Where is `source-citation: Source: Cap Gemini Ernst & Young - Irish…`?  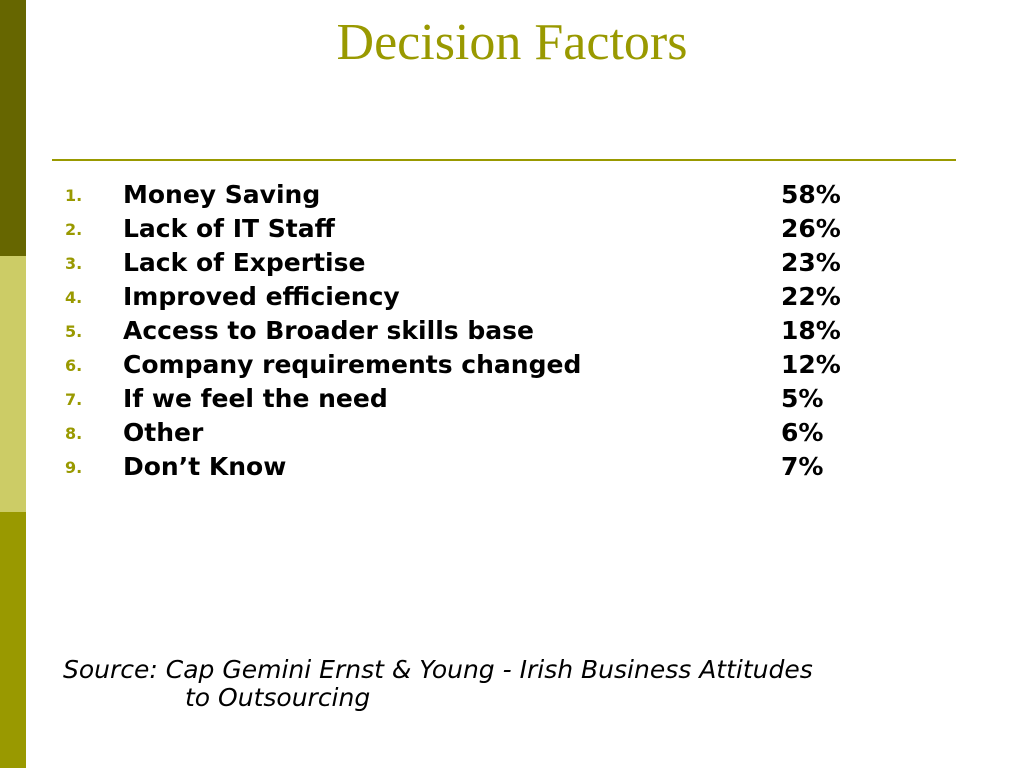
source-citation: Source: Cap Gemini Ernst & Young - Irish… is located at coordinates (513, 684).